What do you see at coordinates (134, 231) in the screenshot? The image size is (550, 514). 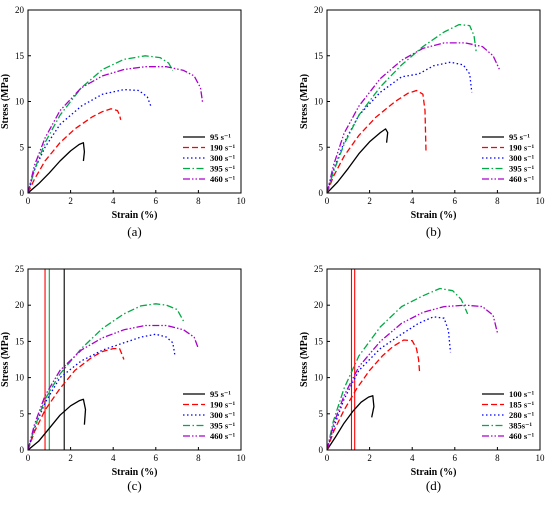 I see `panel-caption: (a)` at bounding box center [134, 231].